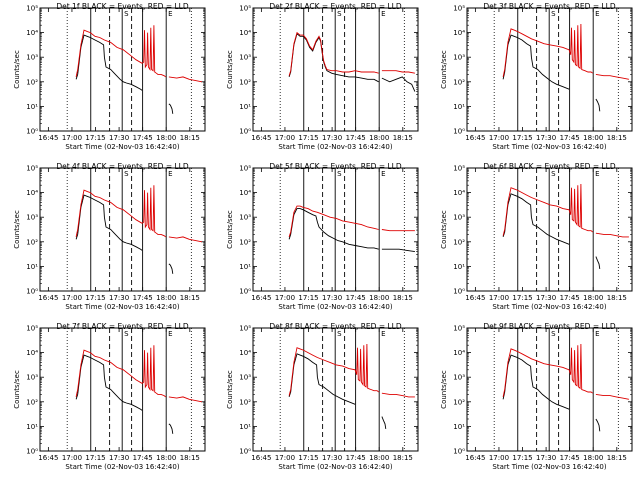 This screenshot has width=640, height=480. I want to click on panel-title: Det 4f BLACK = Events, RED = LLD, so click(122, 166).